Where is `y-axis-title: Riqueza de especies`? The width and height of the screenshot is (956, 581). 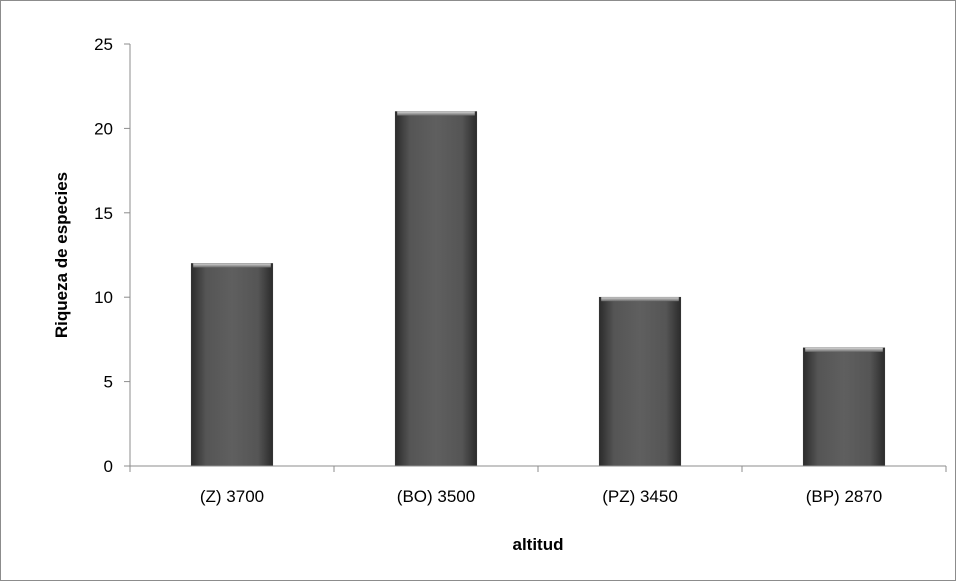 y-axis-title: Riqueza de especies is located at coordinates (61, 255).